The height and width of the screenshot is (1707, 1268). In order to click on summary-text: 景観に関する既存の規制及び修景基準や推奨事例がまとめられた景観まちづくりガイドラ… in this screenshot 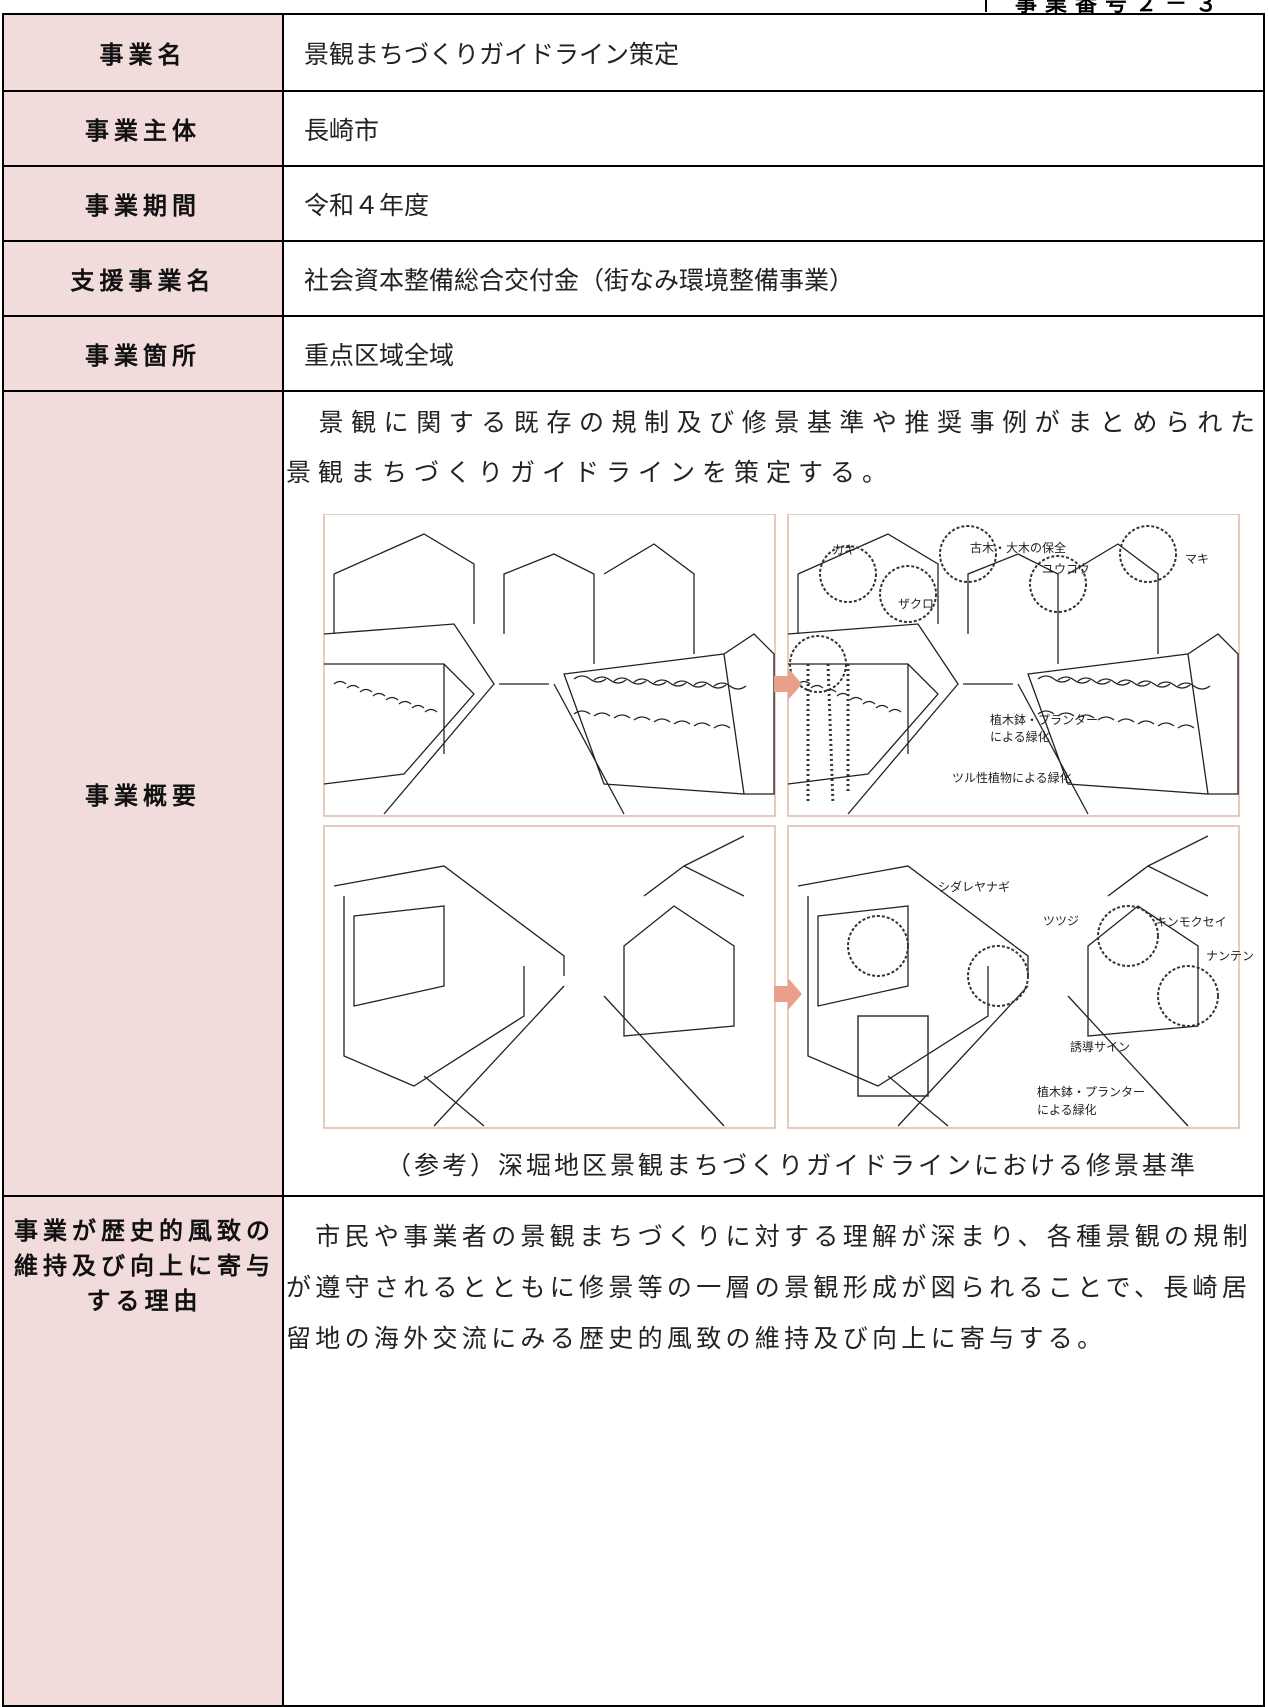, I will do `click(774, 447)`.